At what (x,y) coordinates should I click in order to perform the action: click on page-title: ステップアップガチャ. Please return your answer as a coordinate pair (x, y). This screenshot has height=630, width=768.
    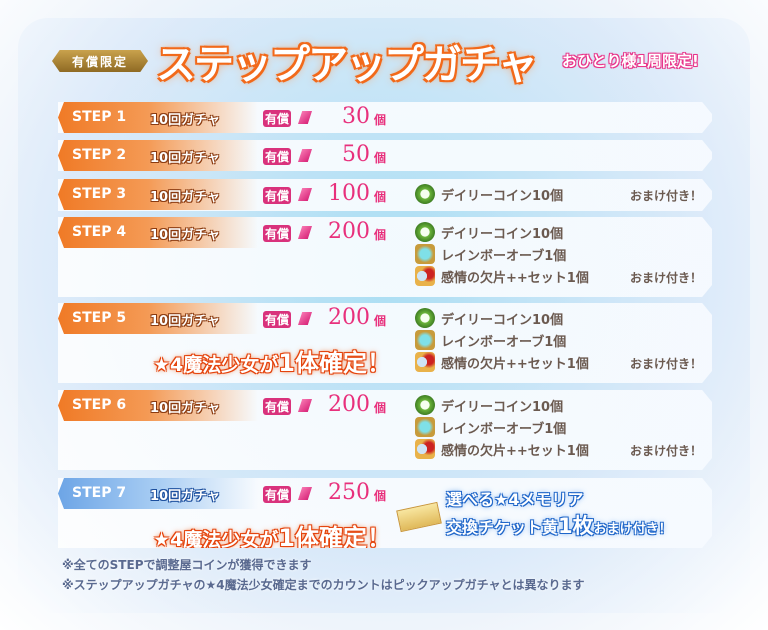
    Looking at the image, I should click on (347, 65).